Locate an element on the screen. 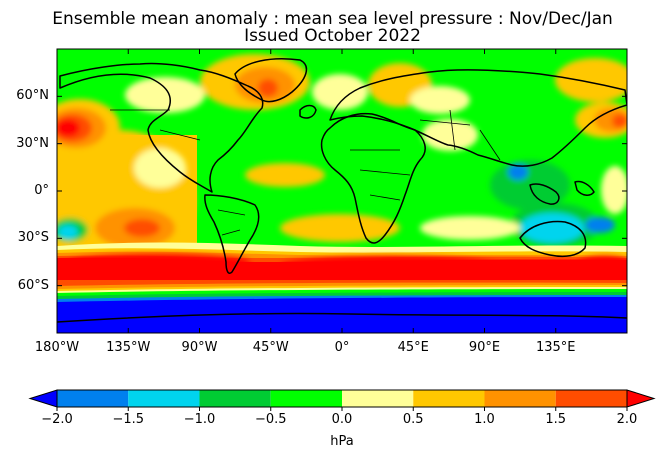 Image resolution: width=665 pixels, height=459 pixels. lon-tick-label: 45°E is located at coordinates (413, 347).